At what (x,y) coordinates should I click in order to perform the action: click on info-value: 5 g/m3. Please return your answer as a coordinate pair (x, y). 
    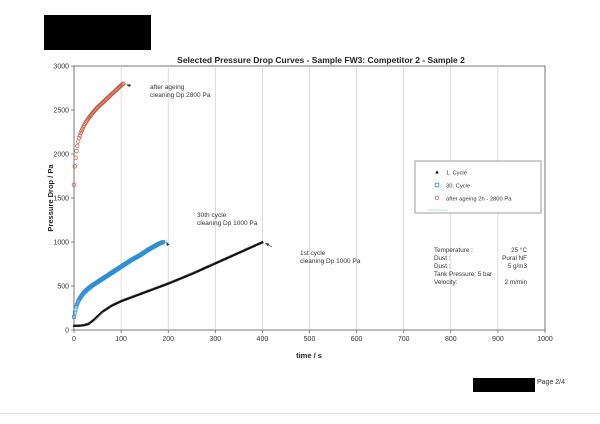
    Looking at the image, I should click on (518, 266).